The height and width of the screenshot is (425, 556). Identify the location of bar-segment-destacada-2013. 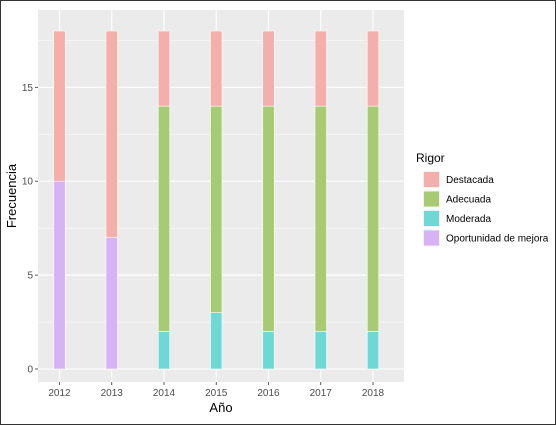
(111, 134).